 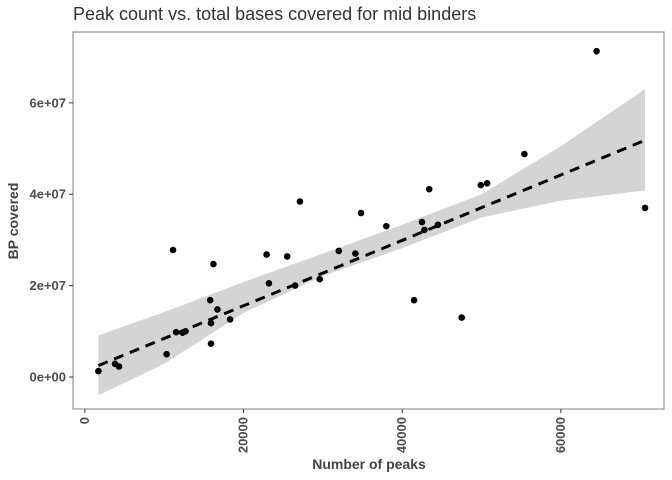 I want to click on y-tick-label-6e+07: 6e+07, so click(x=47, y=102).